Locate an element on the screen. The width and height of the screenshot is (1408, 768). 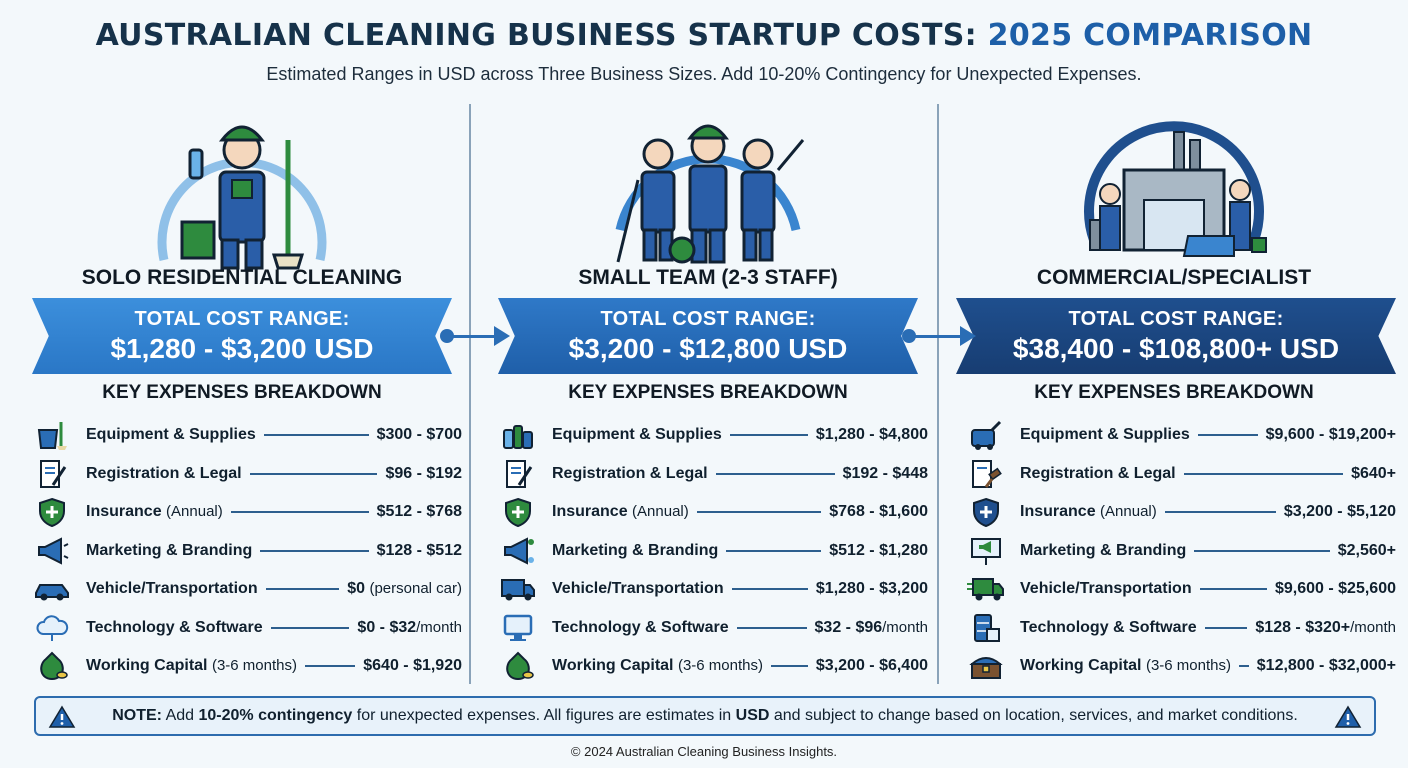
spray-bottles-icon is located at coordinates (518, 435).